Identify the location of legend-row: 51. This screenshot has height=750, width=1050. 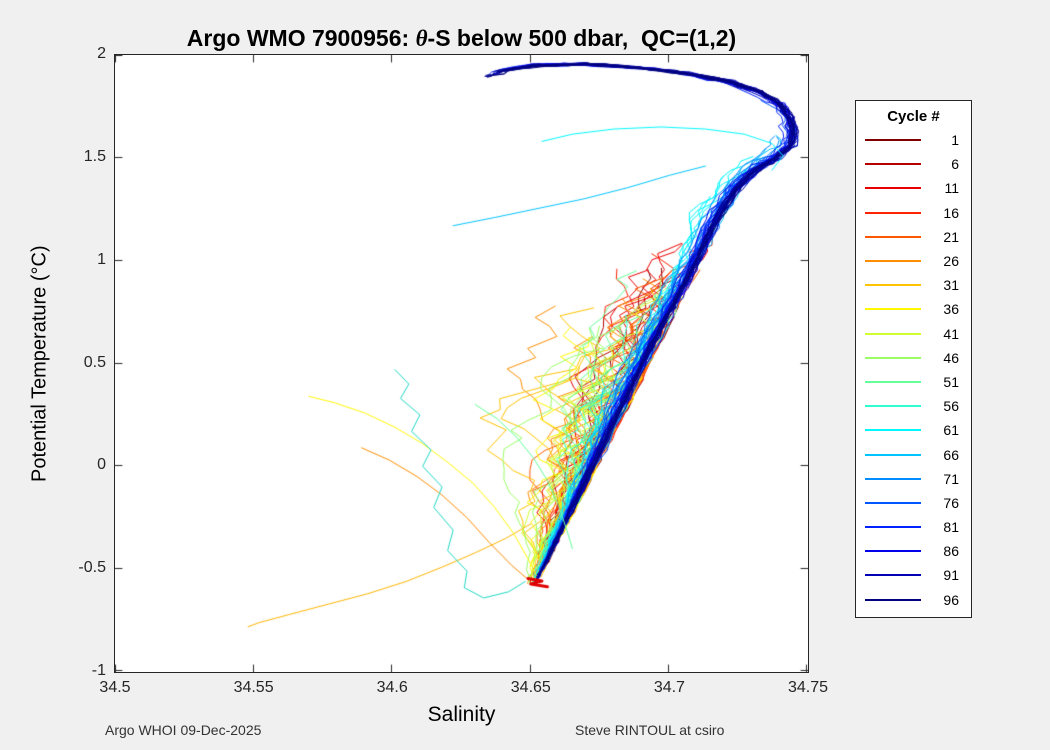
(913, 382).